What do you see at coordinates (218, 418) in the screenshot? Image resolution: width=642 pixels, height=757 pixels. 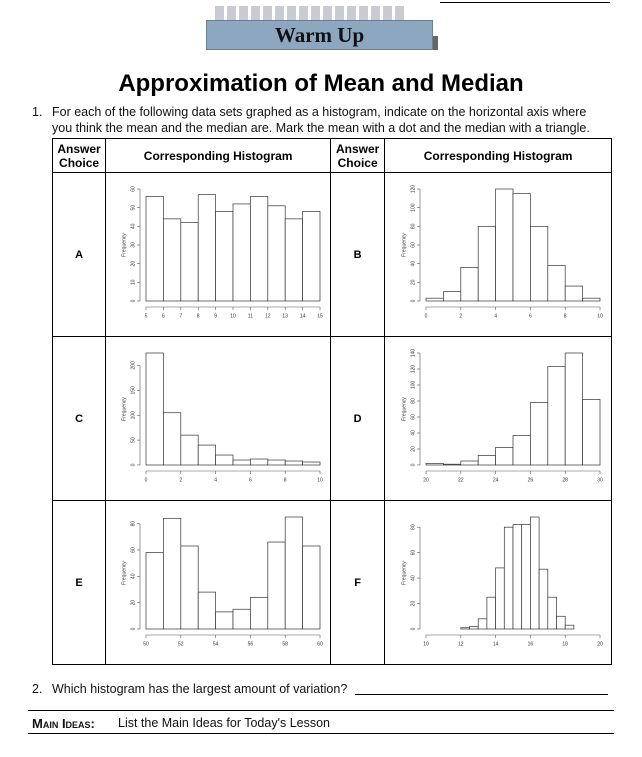 I see `histogram-cell: 0 50 100 150 200 0 2 4 6 8 10 Frequency` at bounding box center [218, 418].